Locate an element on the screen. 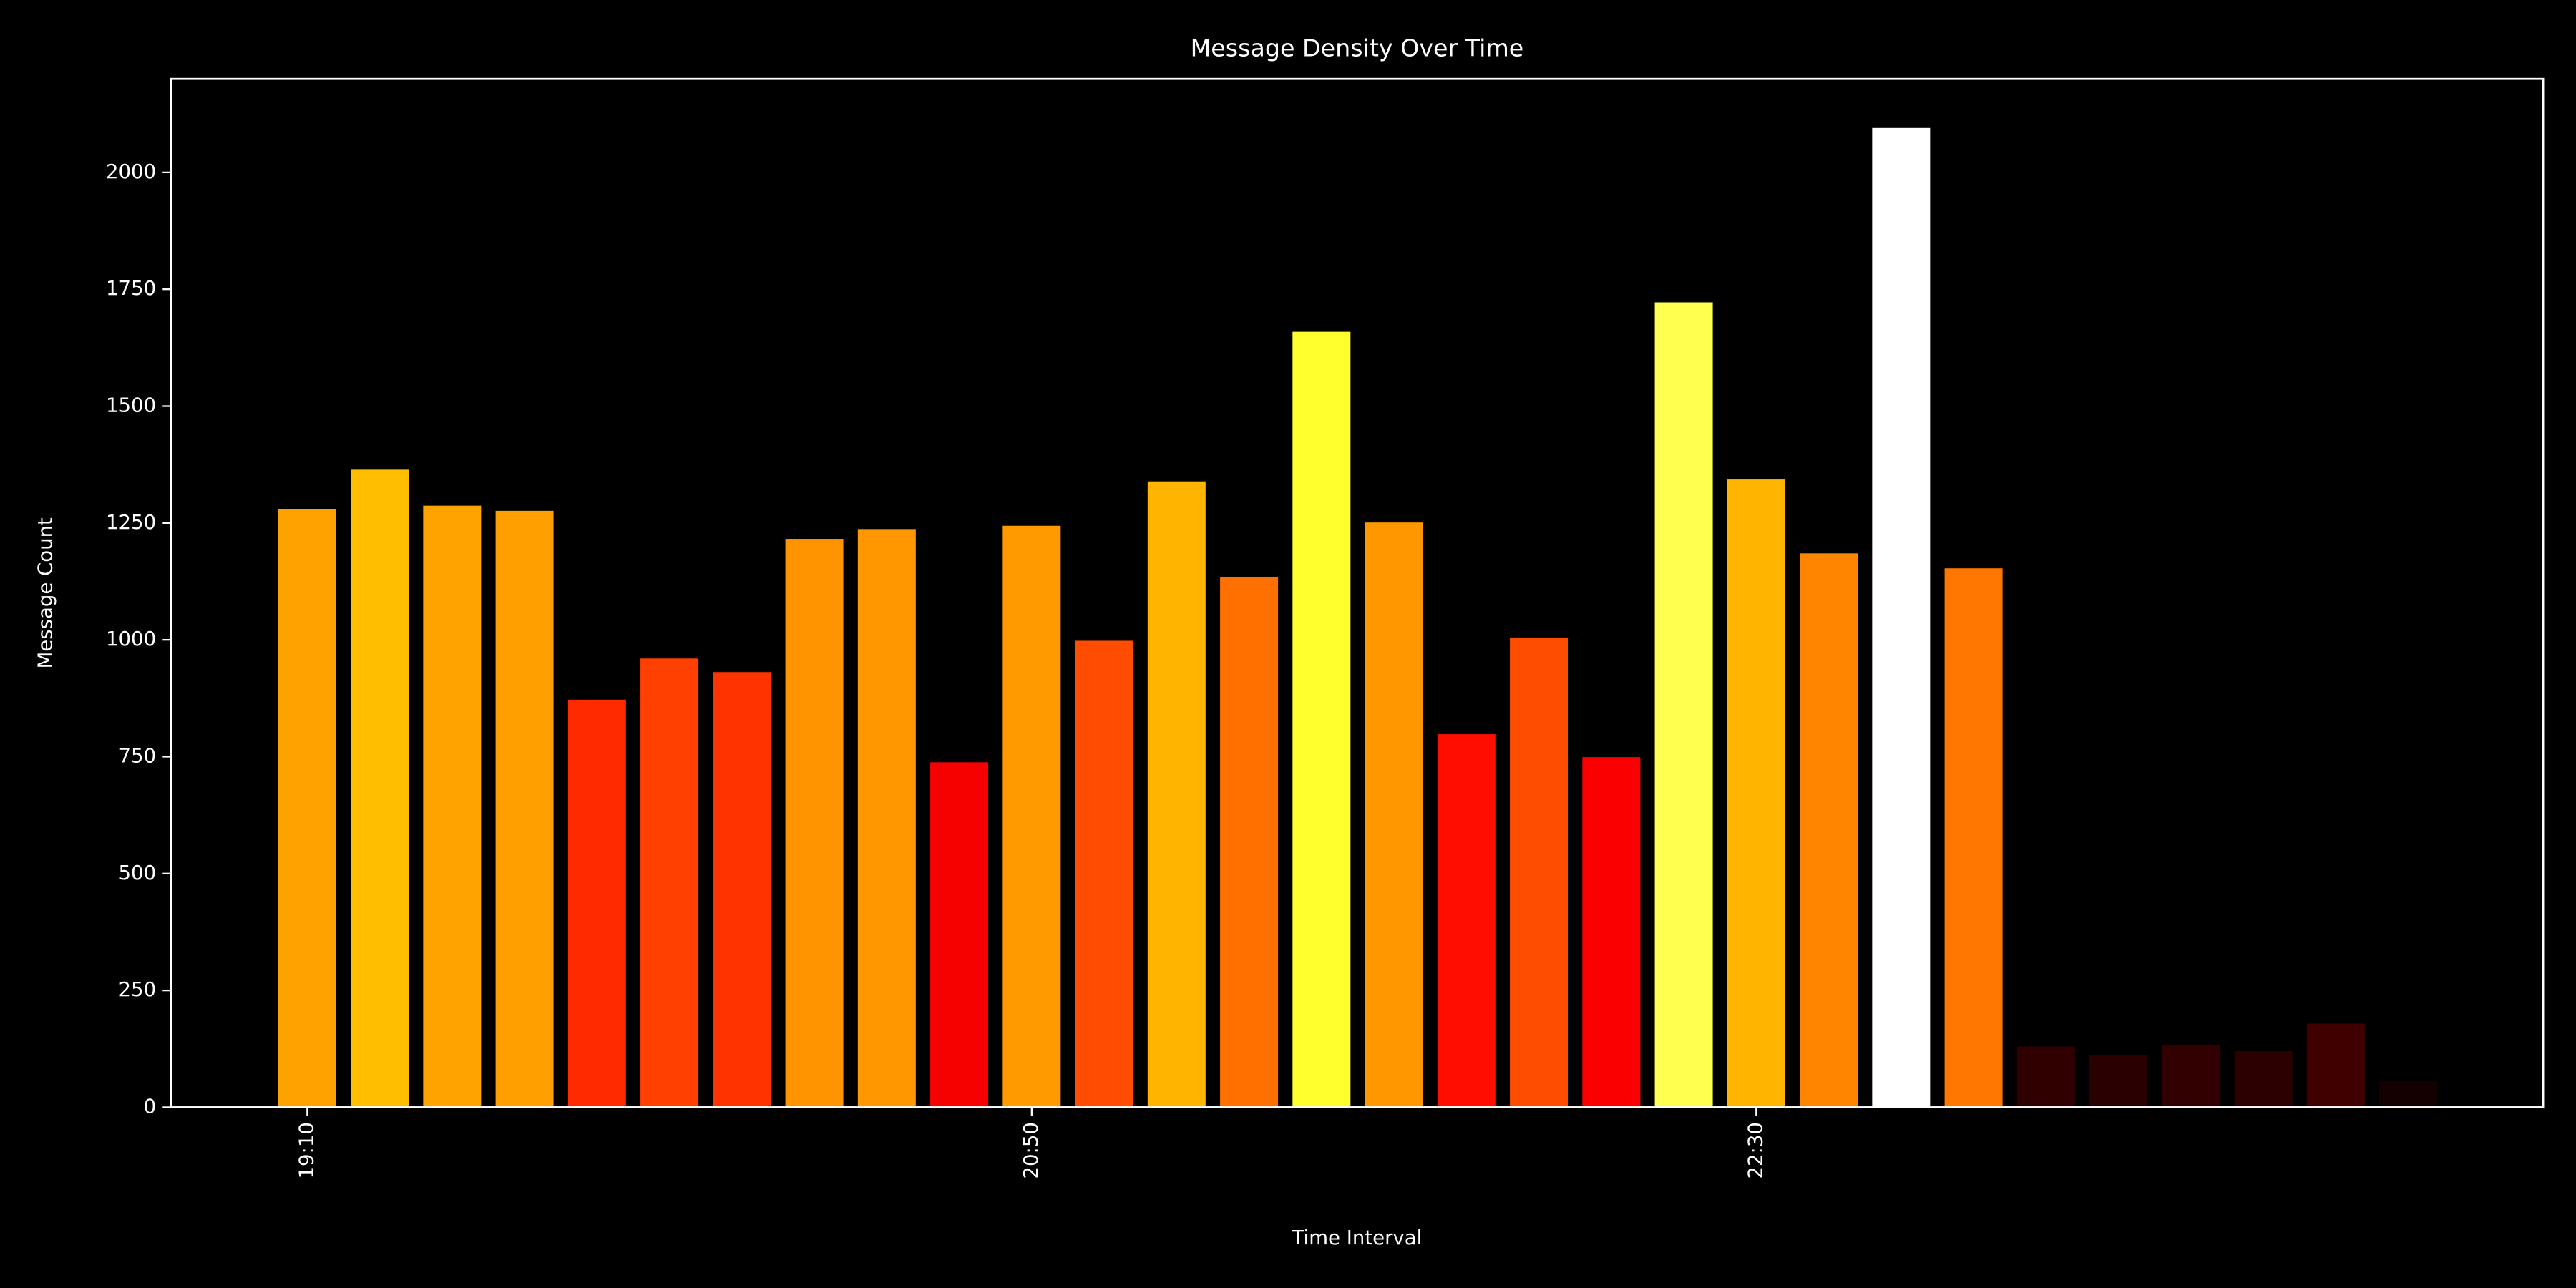 The image size is (2576, 1288). y-tick-label: 0 is located at coordinates (150, 1106).